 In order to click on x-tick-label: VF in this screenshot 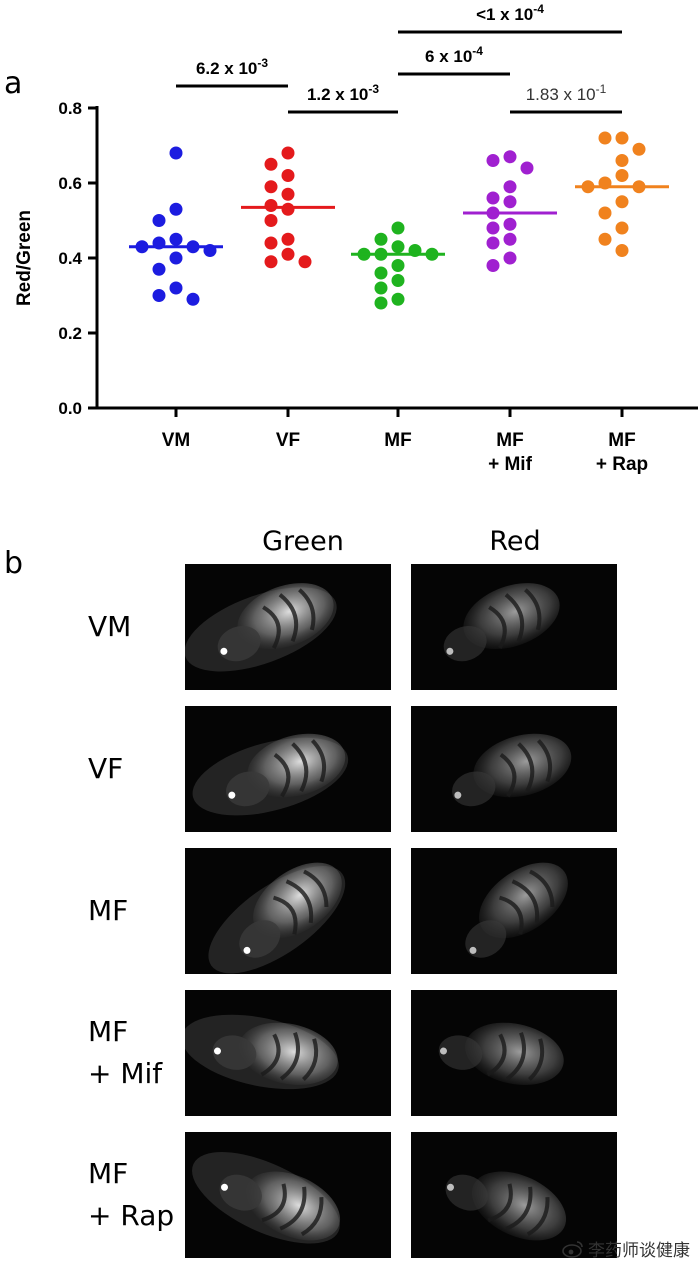, I will do `click(288, 440)`.